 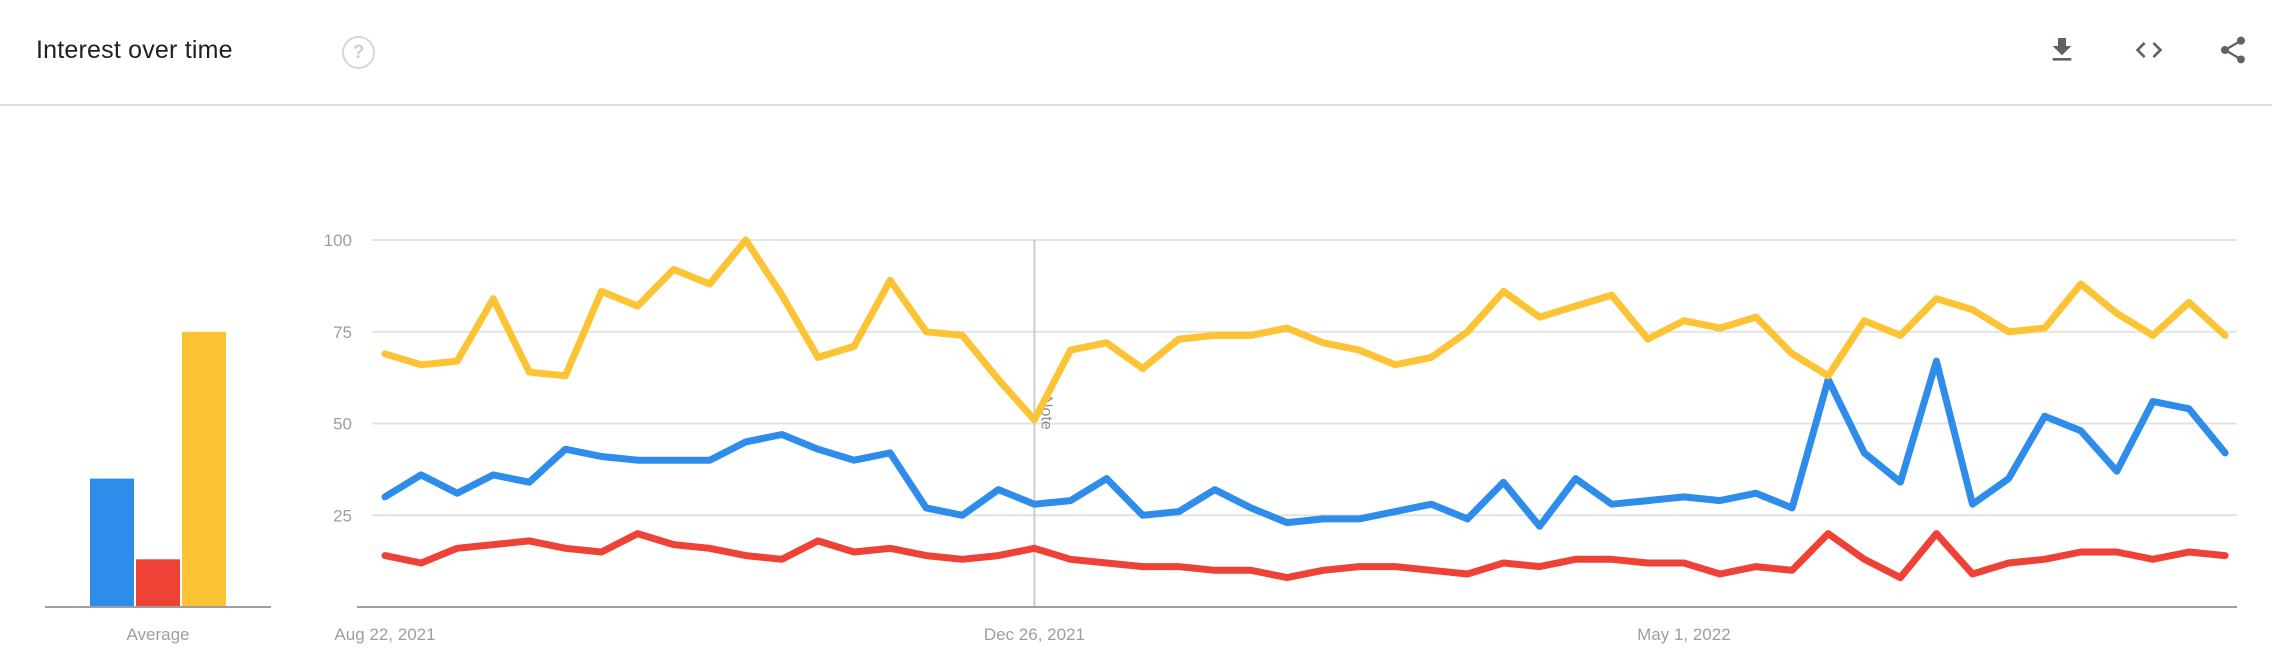 What do you see at coordinates (1034, 634) in the screenshot?
I see `x-tick-label: Dec 26, 2021` at bounding box center [1034, 634].